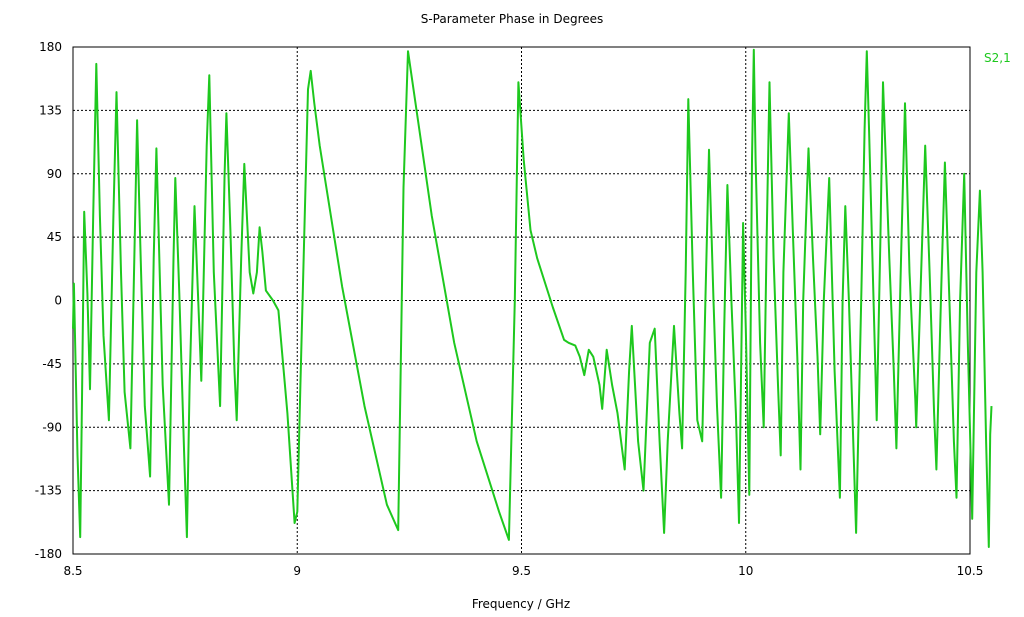  What do you see at coordinates (52, 364) in the screenshot?
I see `y-tick-label: -45` at bounding box center [52, 364].